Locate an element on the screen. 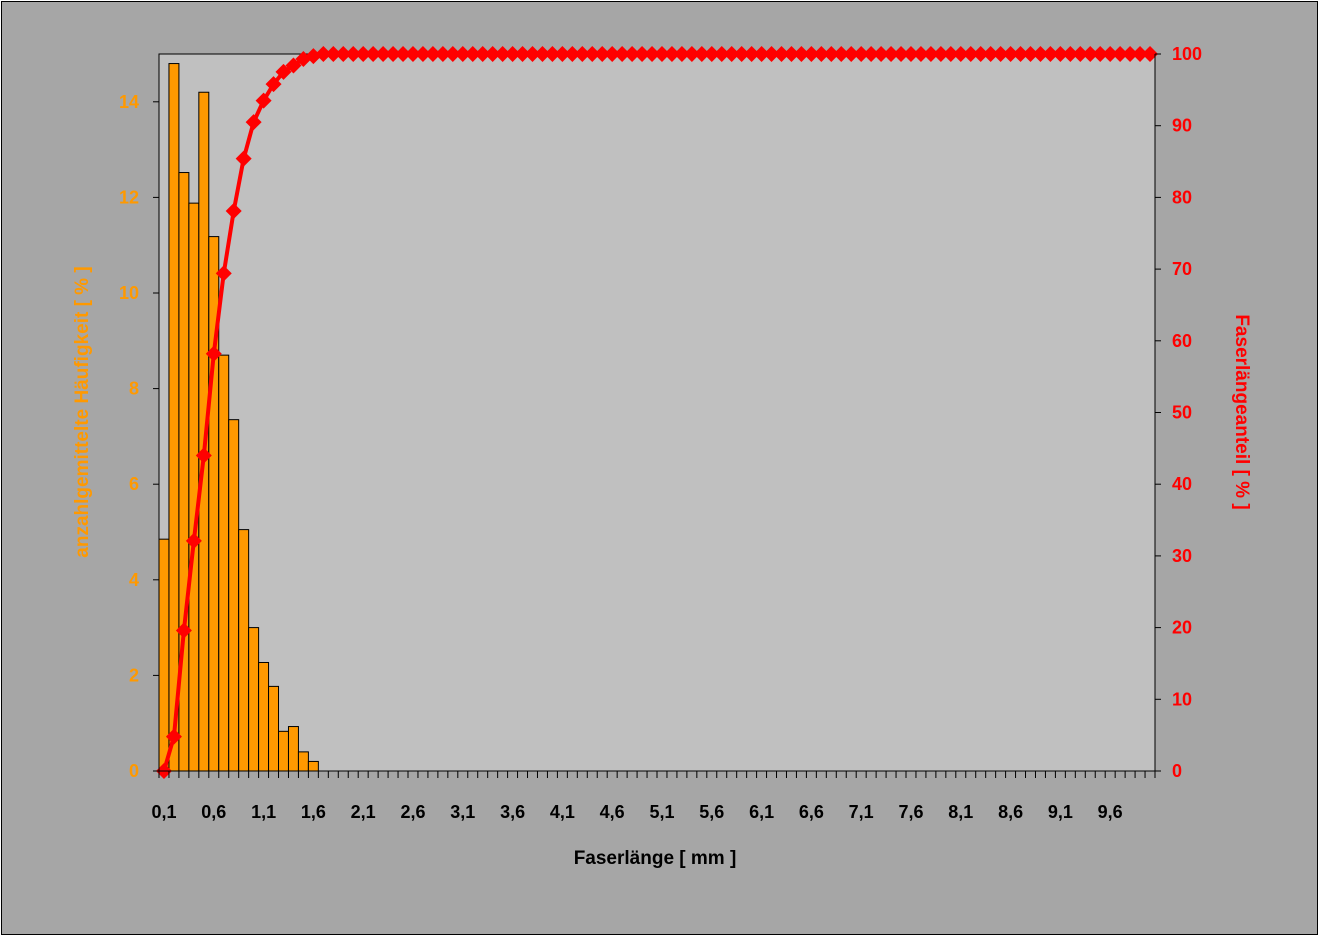 The image size is (1319, 936). y2-tick-label: 80 is located at coordinates (1182, 197).